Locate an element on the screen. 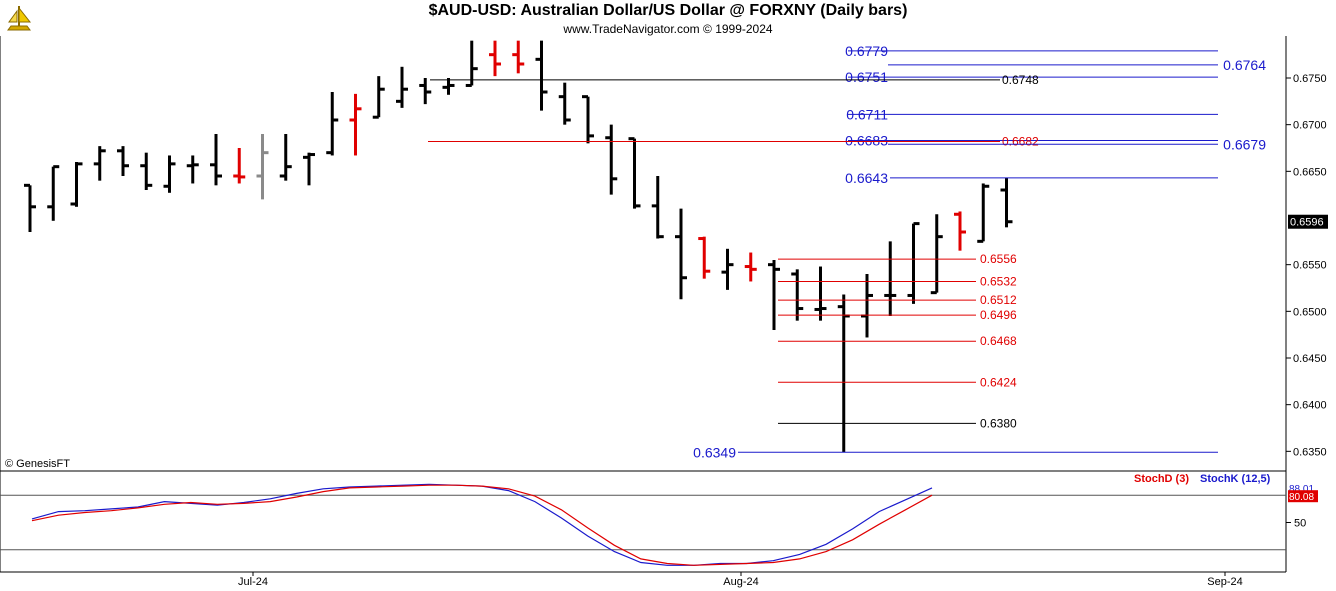 The width and height of the screenshot is (1336, 591). stoch-d-value: 80.08 is located at coordinates (1301, 497).